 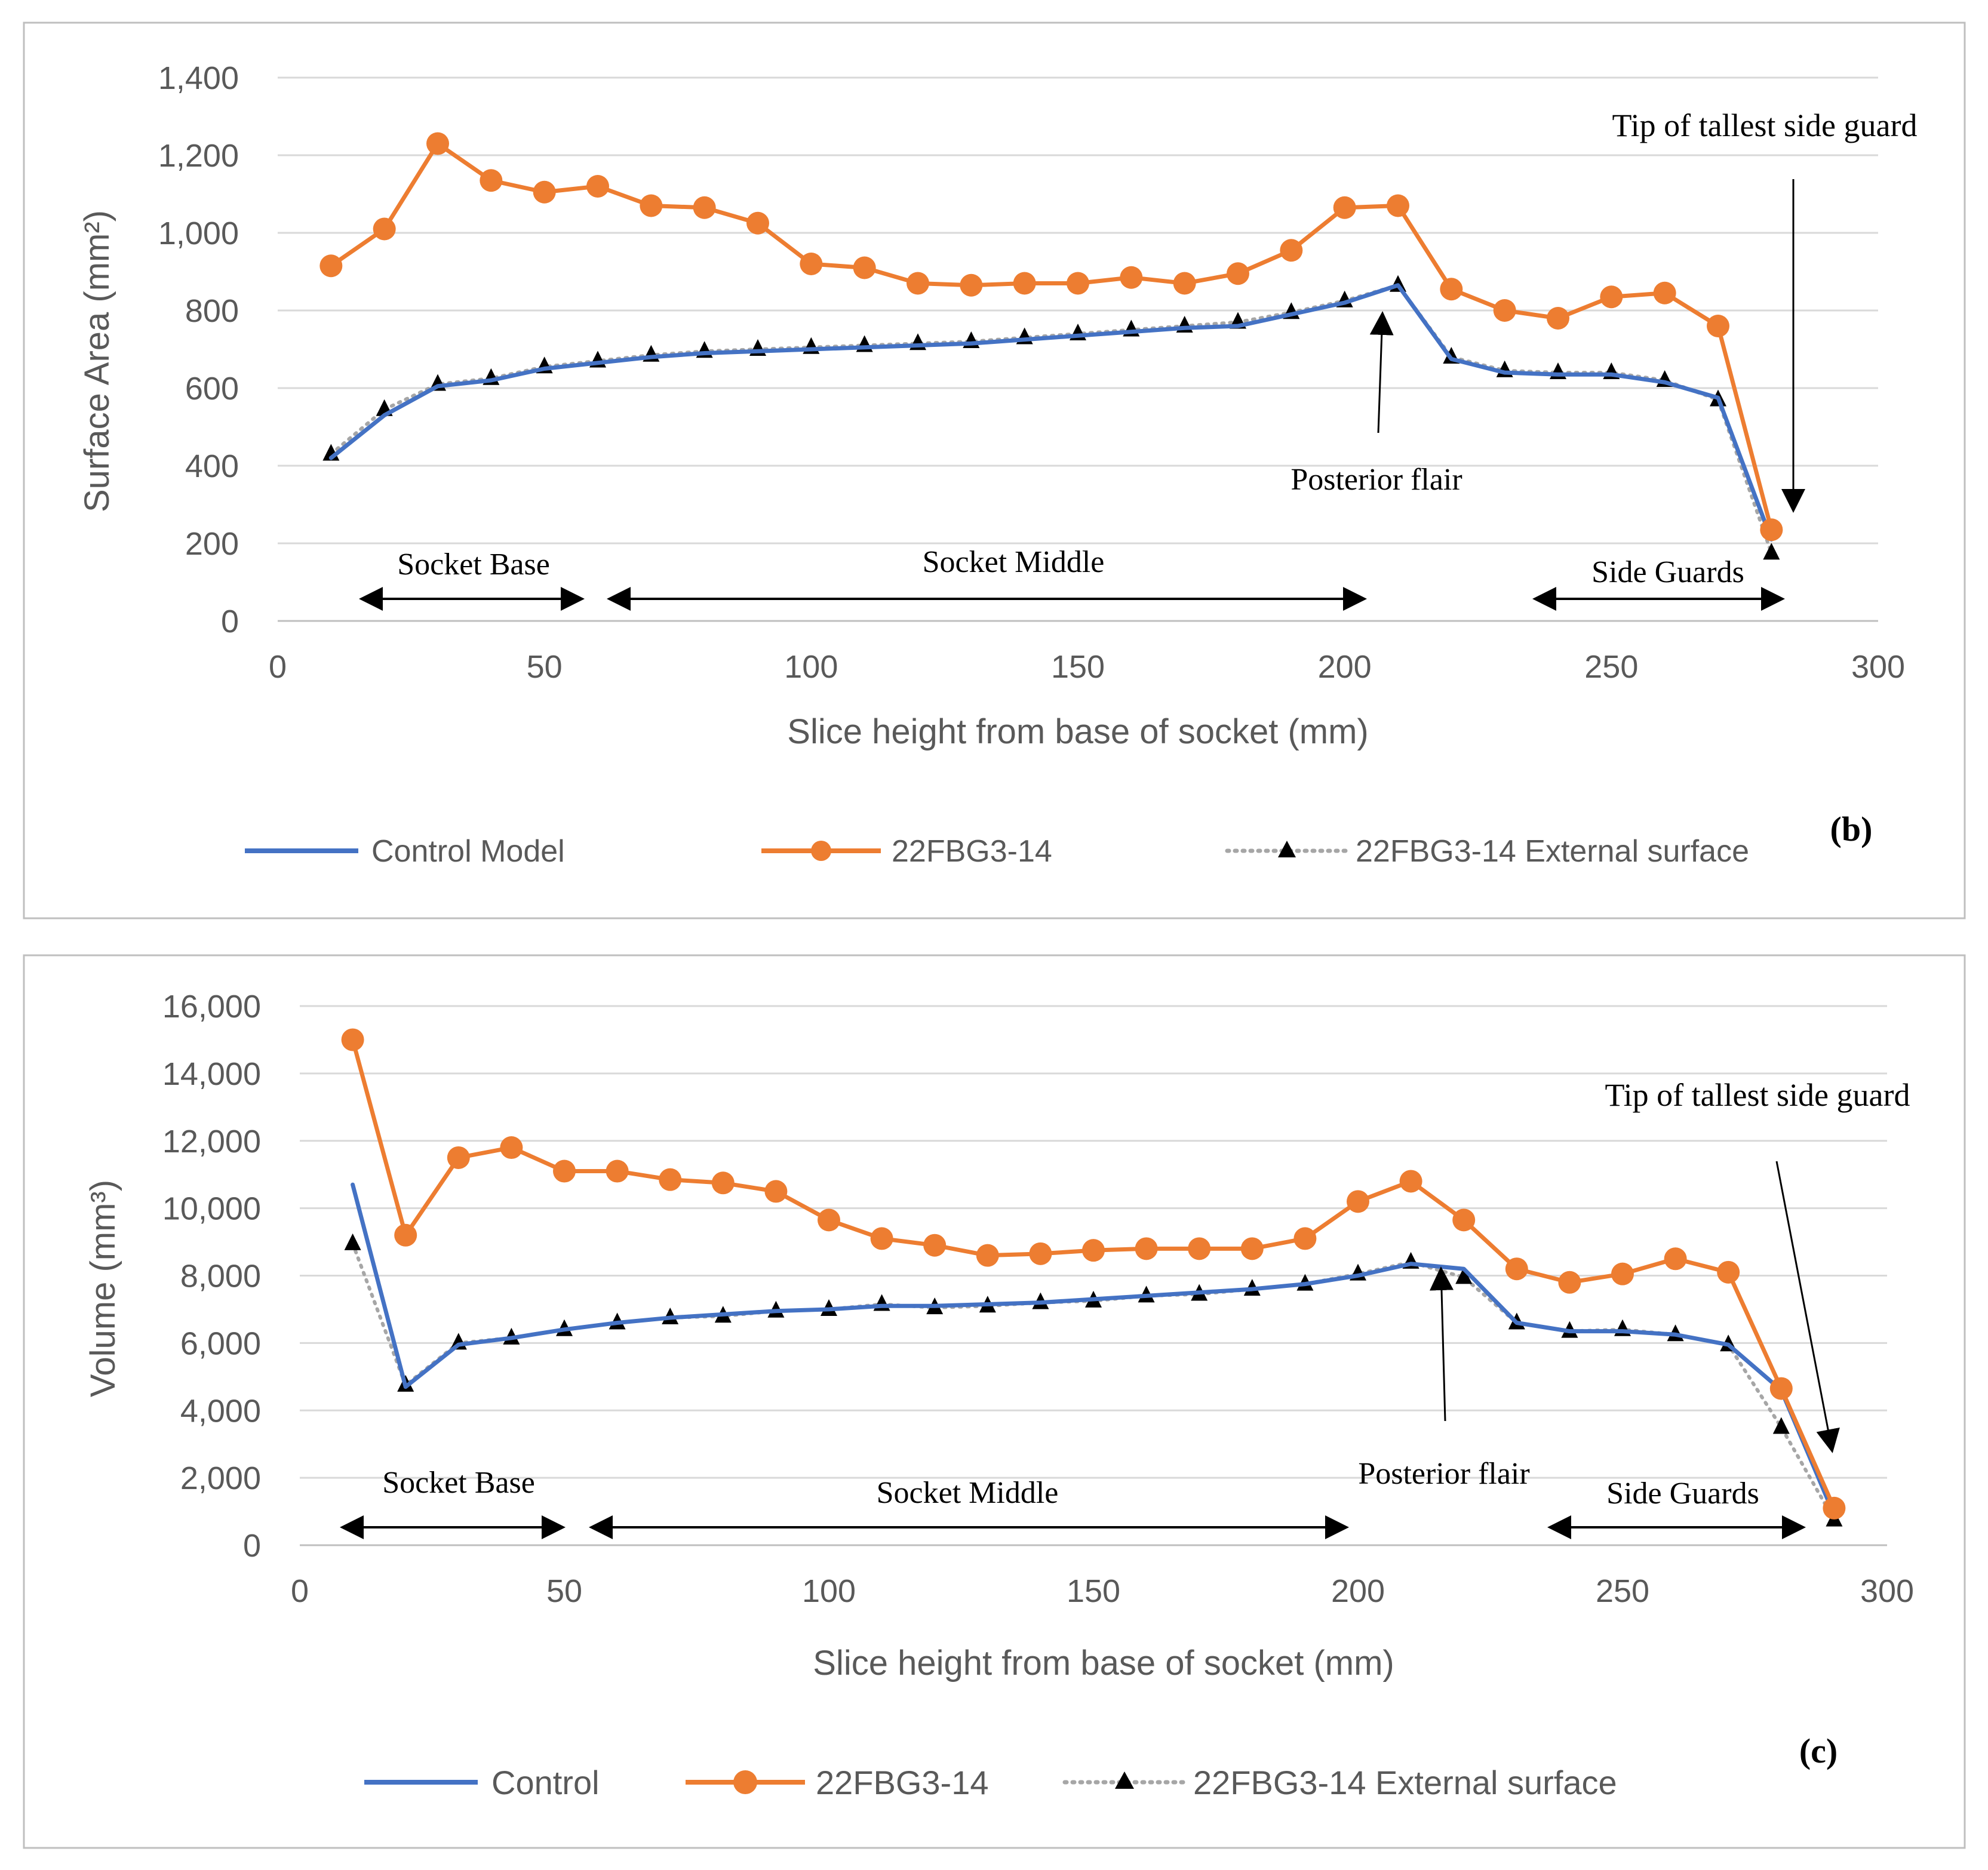 What do you see at coordinates (1887, 1591) in the screenshot?
I see `x-tick-label: 300` at bounding box center [1887, 1591].